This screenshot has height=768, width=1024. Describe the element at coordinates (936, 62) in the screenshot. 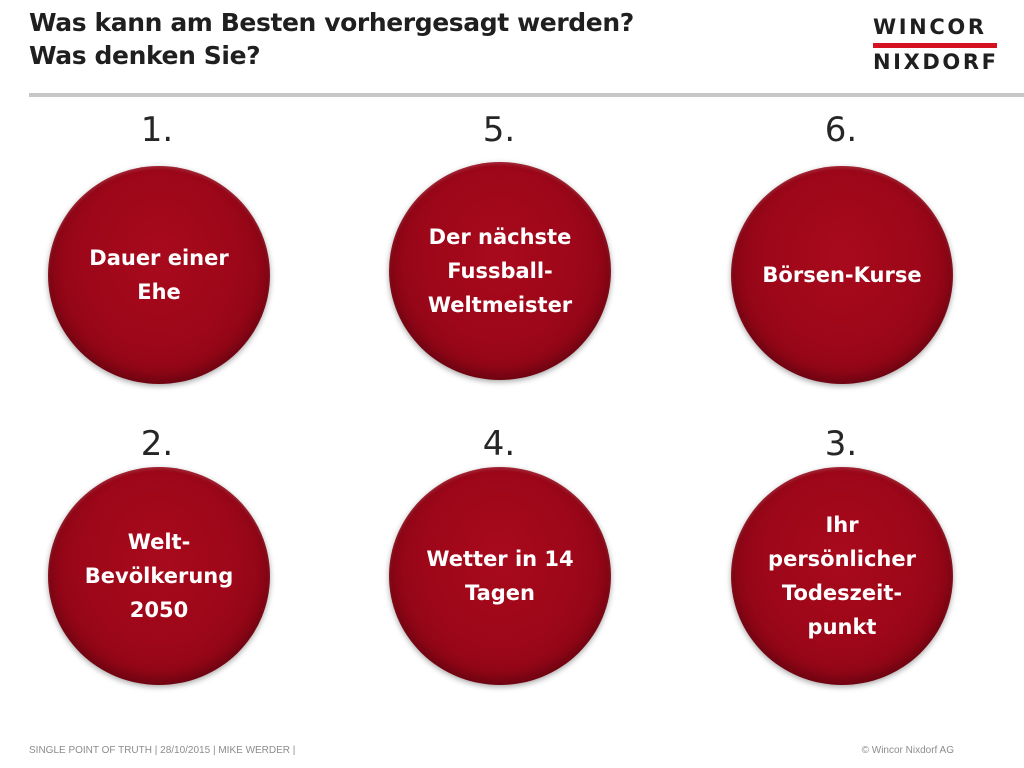

I see `logo-text-nixdorf: NIXDORF` at that location.